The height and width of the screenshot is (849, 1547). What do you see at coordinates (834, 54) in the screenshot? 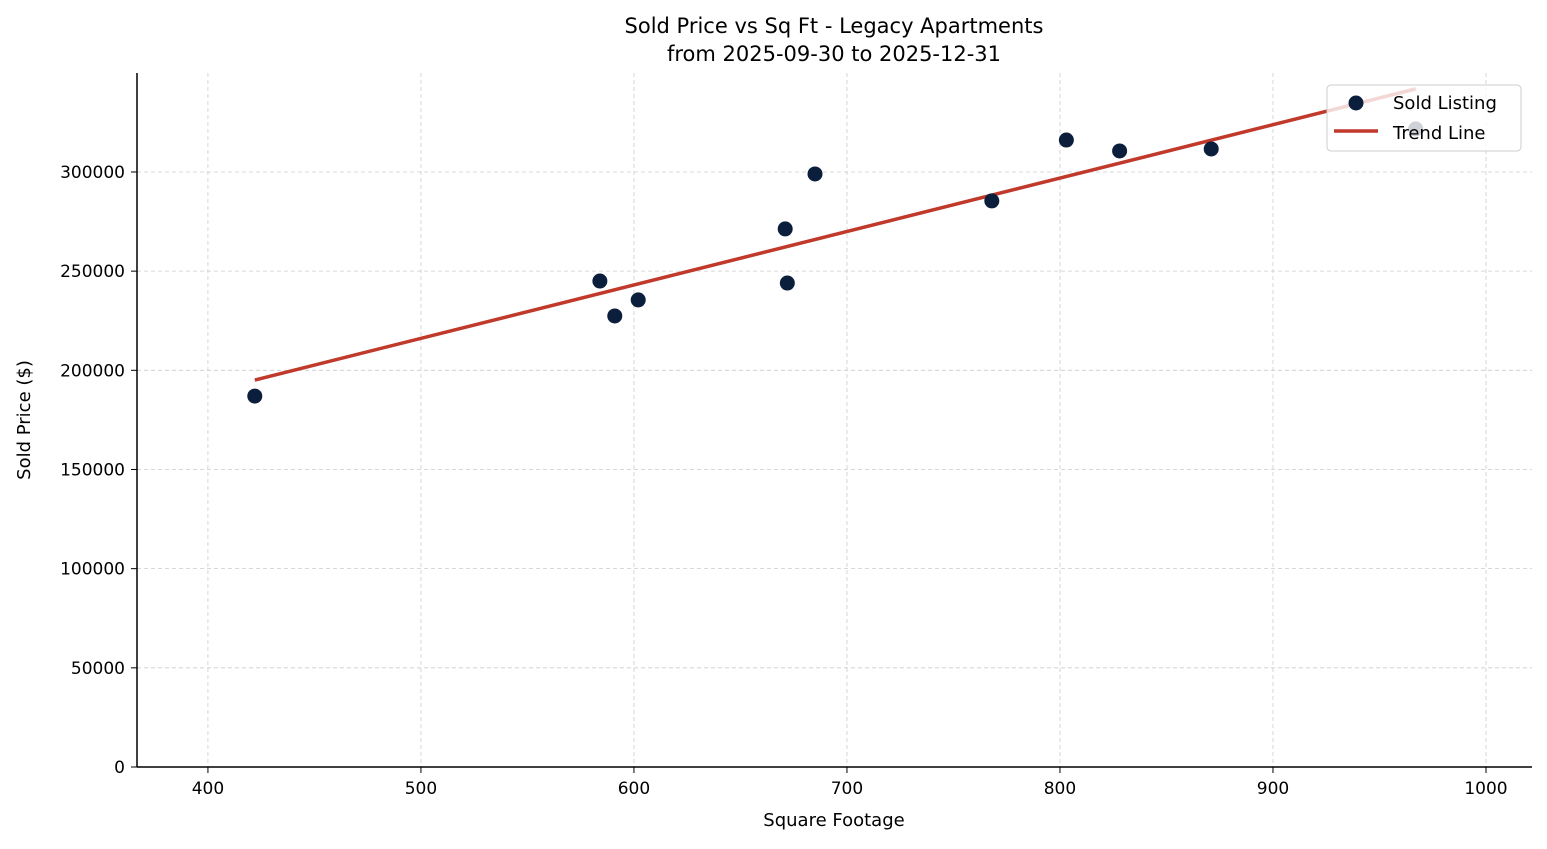
I see `chart-subtitle: from 2025-09-30 to 2025-12-31` at bounding box center [834, 54].